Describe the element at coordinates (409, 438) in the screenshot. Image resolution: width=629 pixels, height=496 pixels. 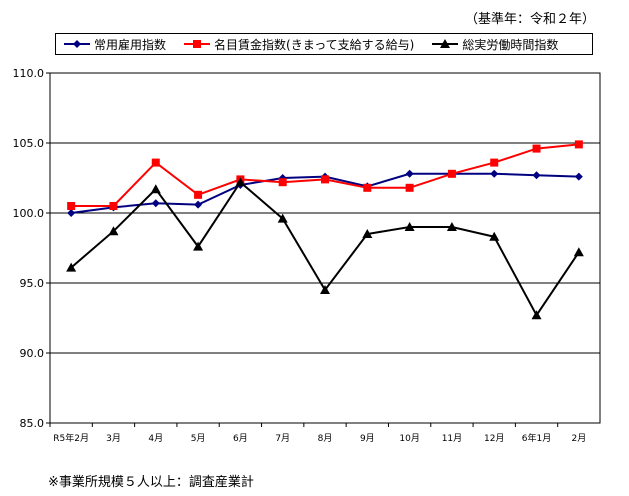
I see `x-tick-label: 10月` at that location.